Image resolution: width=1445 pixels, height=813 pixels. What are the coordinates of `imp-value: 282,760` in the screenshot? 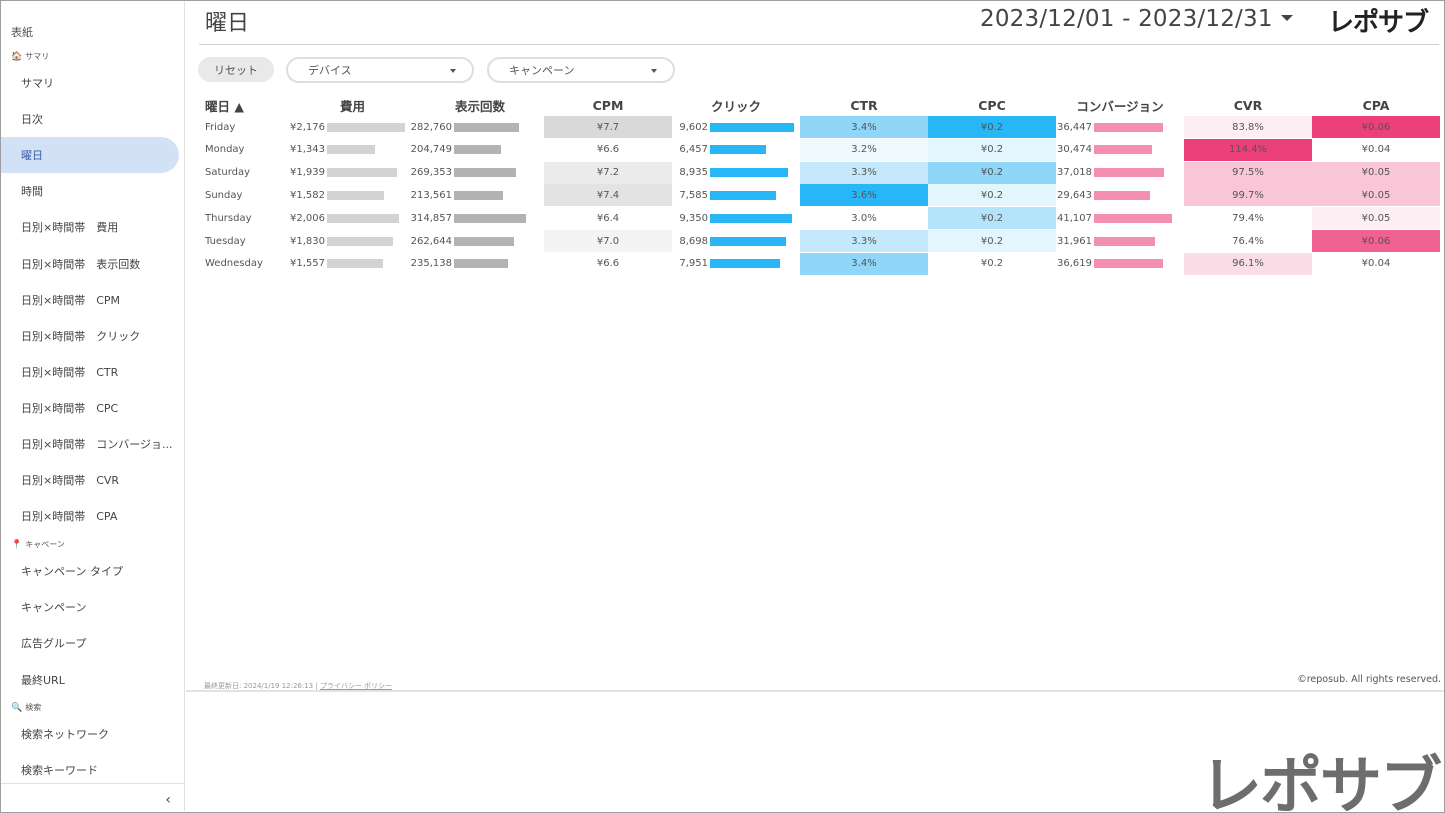 It's located at (431, 127).